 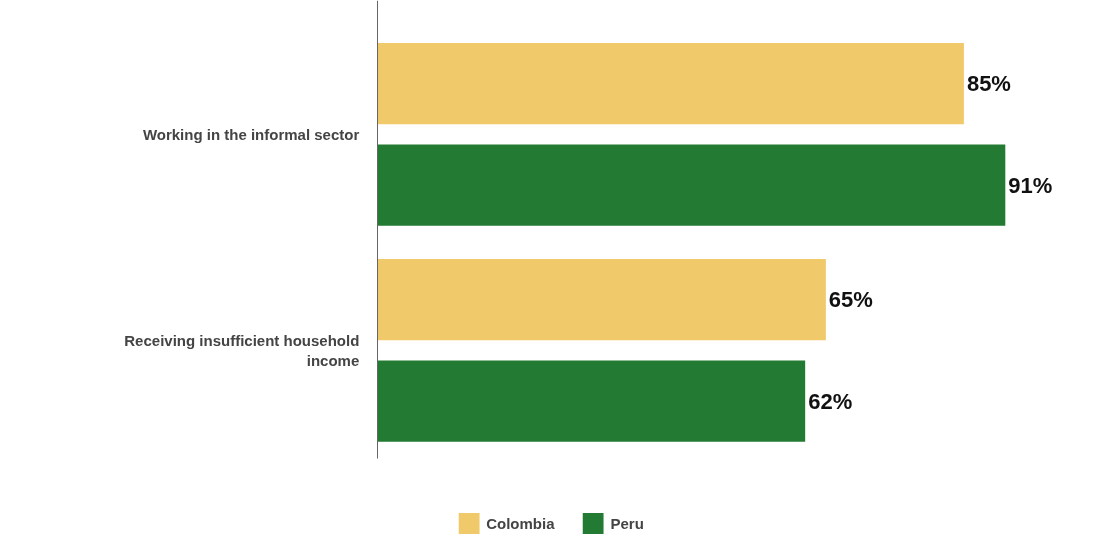 I want to click on data-label: 62%, so click(x=830, y=401).